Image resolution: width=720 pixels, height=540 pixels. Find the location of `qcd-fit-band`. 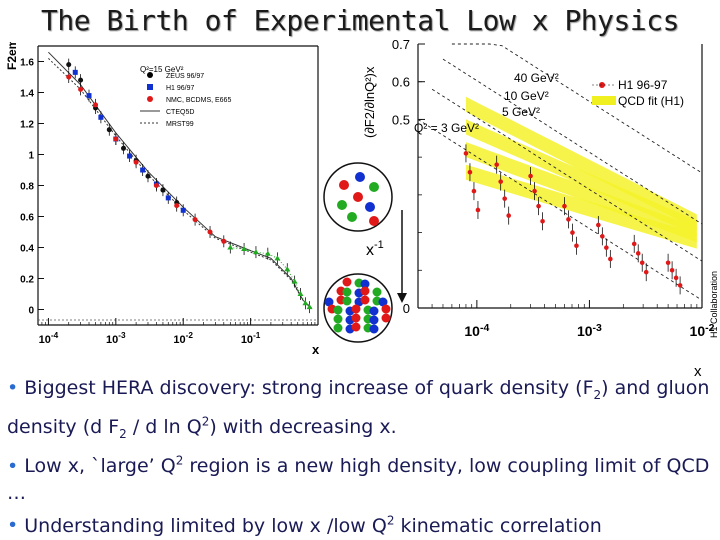

qcd-fit-band is located at coordinates (581, 172).